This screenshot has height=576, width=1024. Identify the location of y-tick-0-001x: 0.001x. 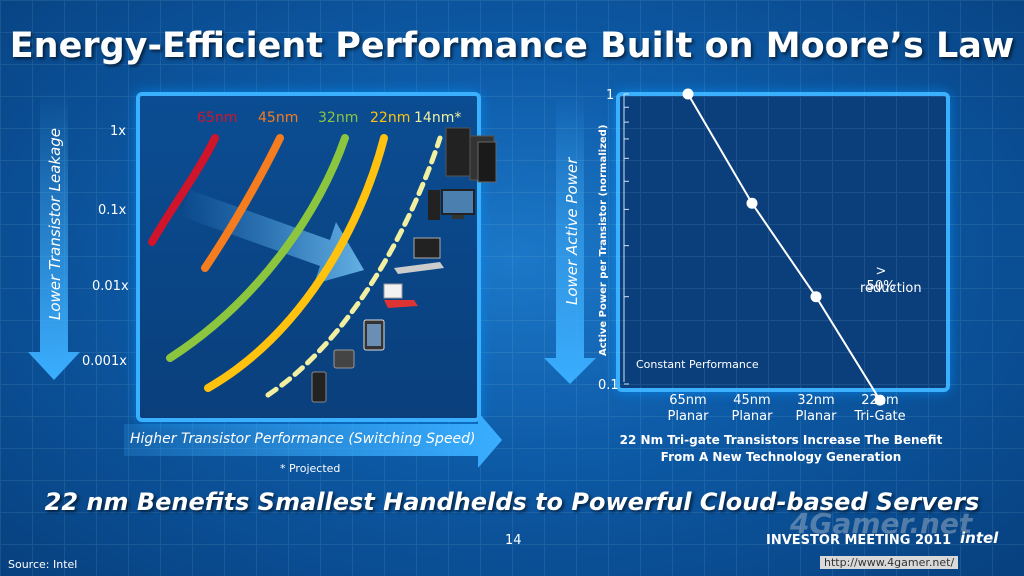
(104, 361).